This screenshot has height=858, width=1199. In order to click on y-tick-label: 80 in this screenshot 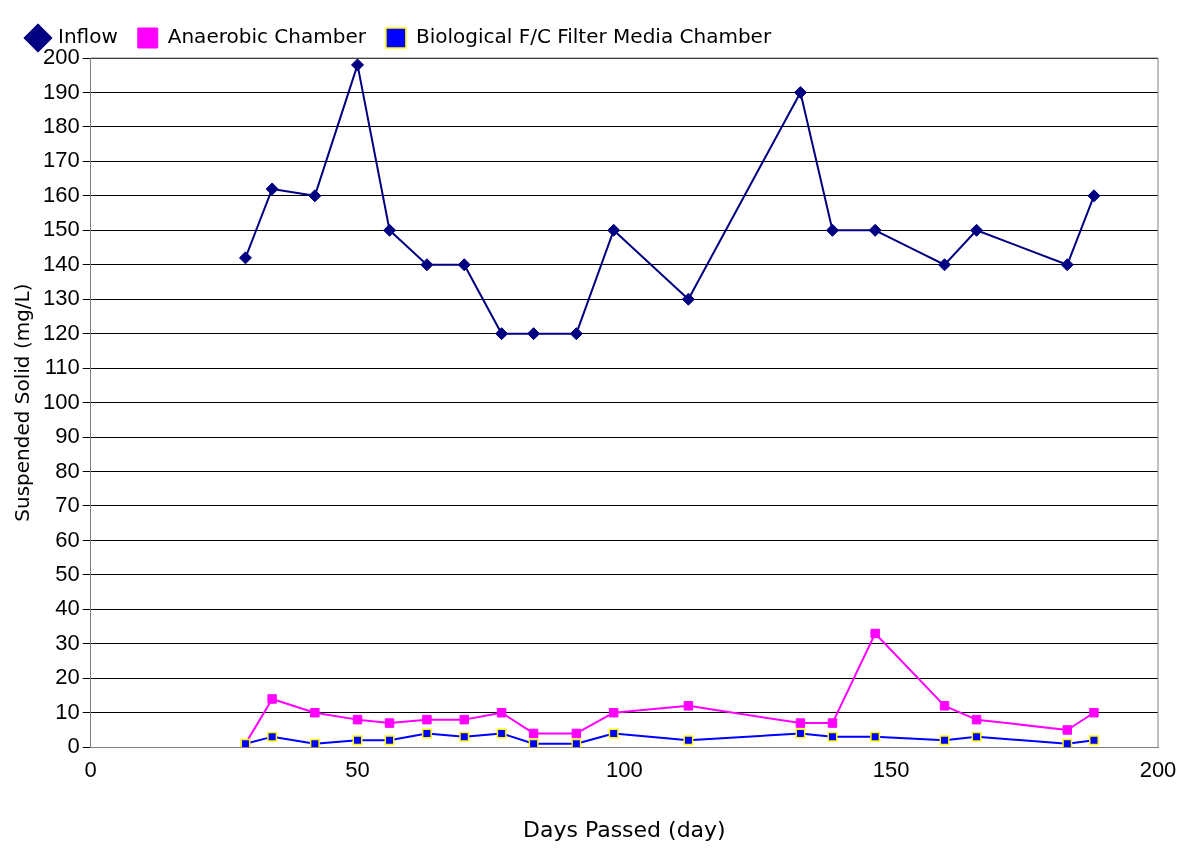, I will do `click(67, 470)`.